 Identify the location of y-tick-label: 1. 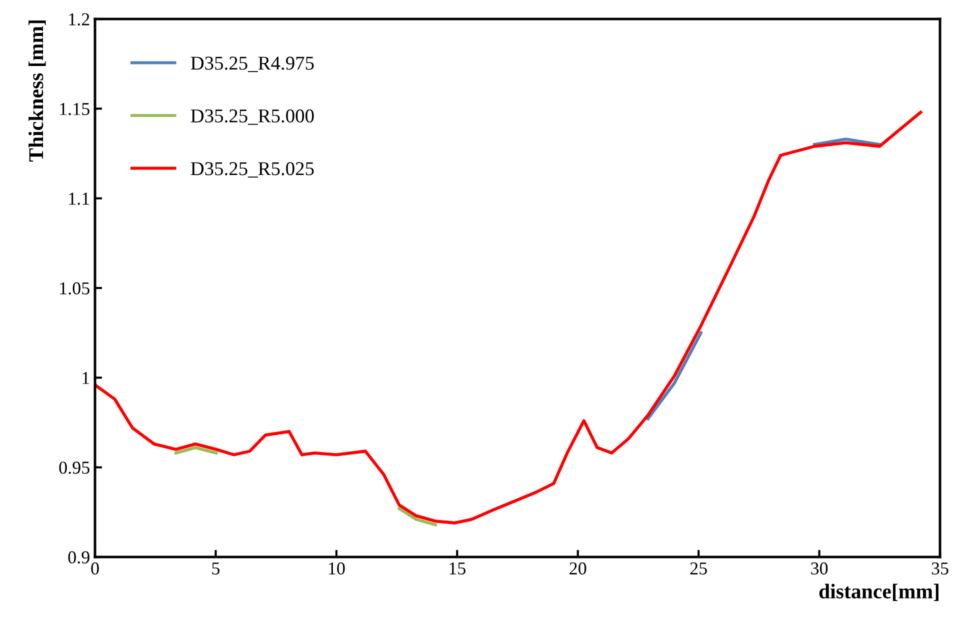
(86, 378).